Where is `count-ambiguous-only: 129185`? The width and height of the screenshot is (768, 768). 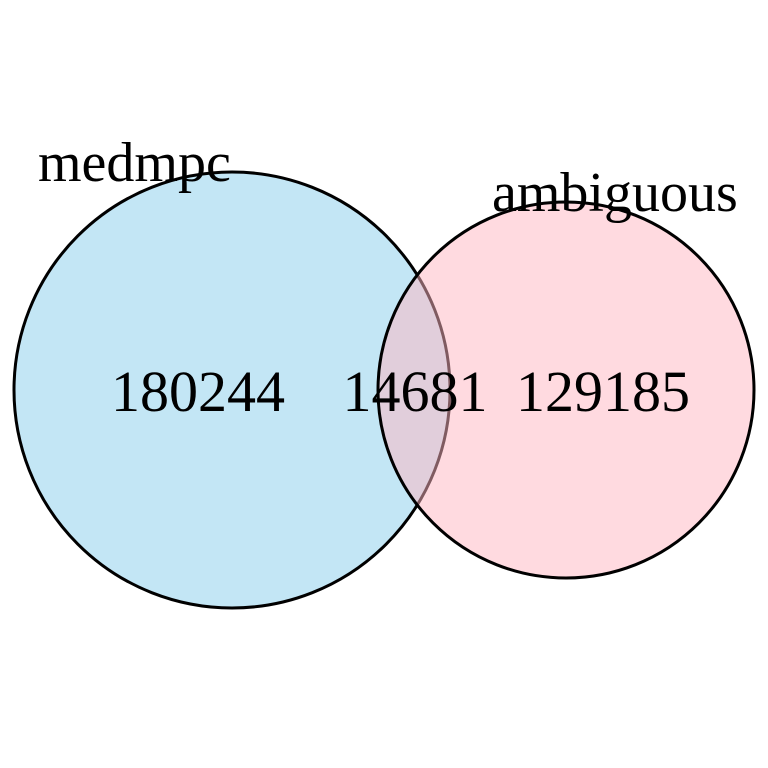
count-ambiguous-only: 129185 is located at coordinates (603, 391).